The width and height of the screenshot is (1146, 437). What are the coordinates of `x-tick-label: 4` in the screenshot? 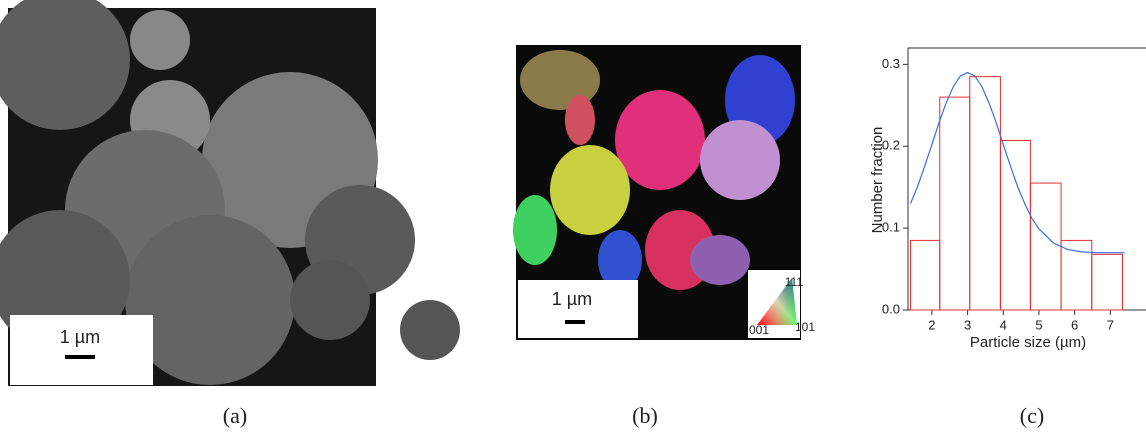 It's located at (1003, 324).